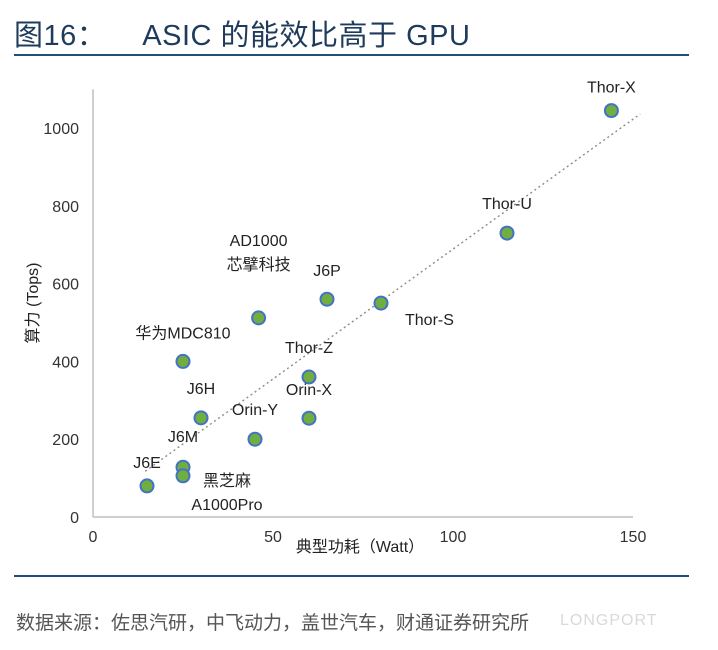 The image size is (718, 650). What do you see at coordinates (259, 241) in the screenshot?
I see `point-label: AD1000` at bounding box center [259, 241].